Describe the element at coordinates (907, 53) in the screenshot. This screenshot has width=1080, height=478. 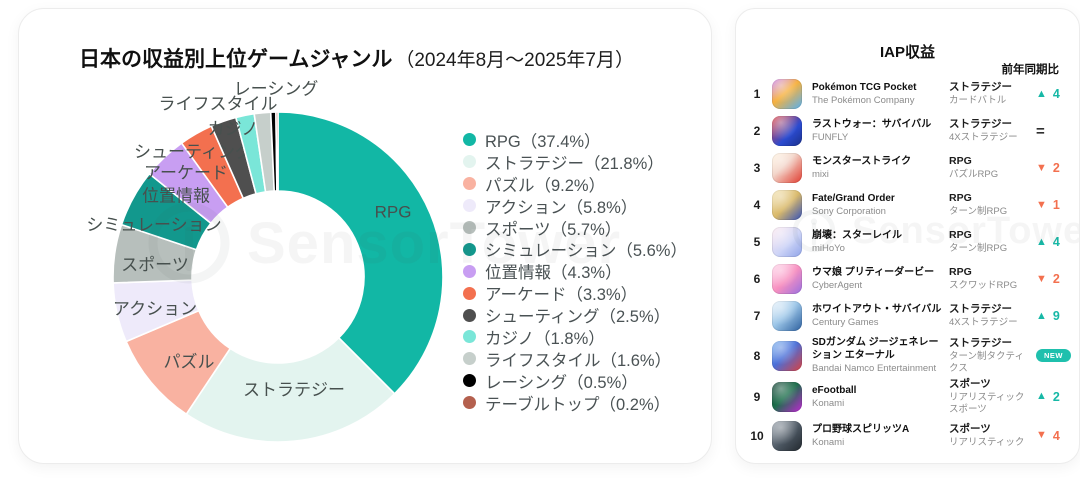
I see `ranking-title: IAP収益` at that location.